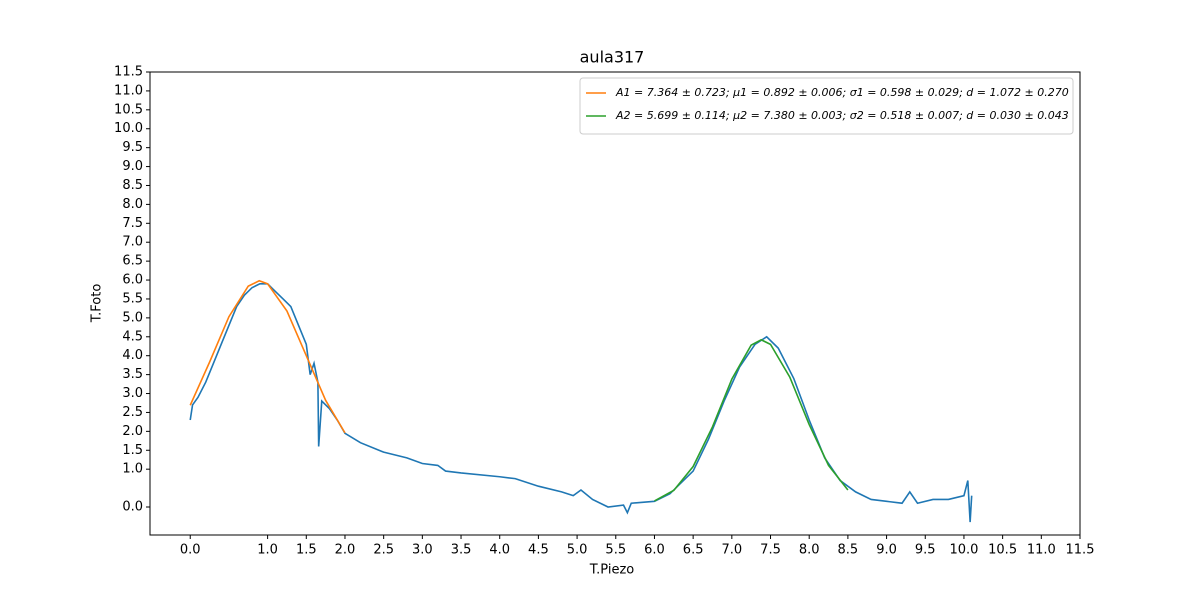 This screenshot has height=600, width=1200. Describe the element at coordinates (132, 355) in the screenshot. I see `y-tick-label: 4.0` at that location.